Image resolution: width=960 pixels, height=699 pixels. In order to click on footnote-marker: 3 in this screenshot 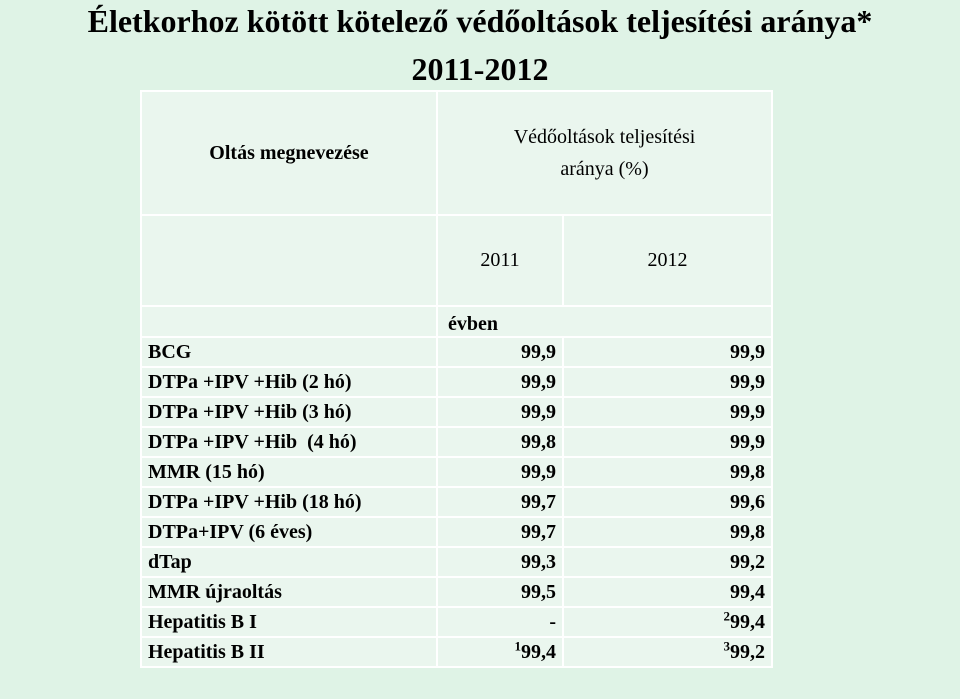, I will do `click(727, 645)`.